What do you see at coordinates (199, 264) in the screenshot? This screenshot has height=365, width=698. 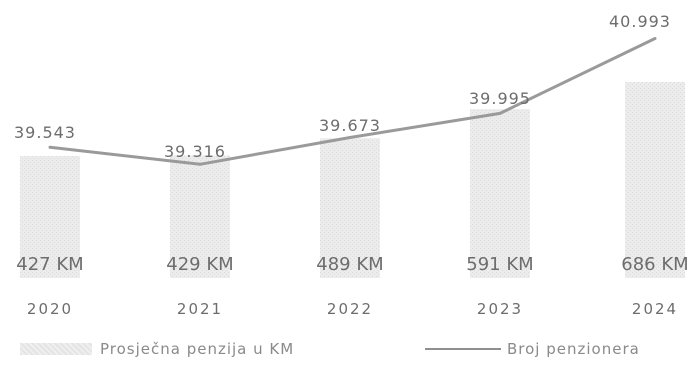 I see `bar-data-label-2021: 429 KM` at bounding box center [199, 264].